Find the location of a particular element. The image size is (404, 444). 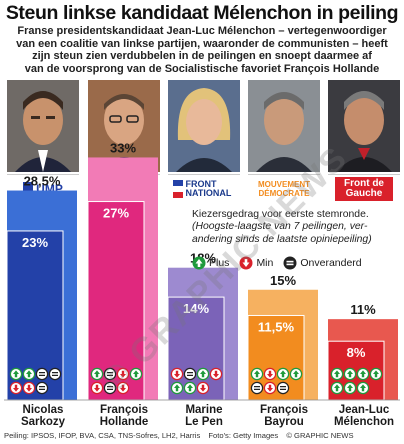

category-label: Sarkozy is located at coordinates (43, 422).